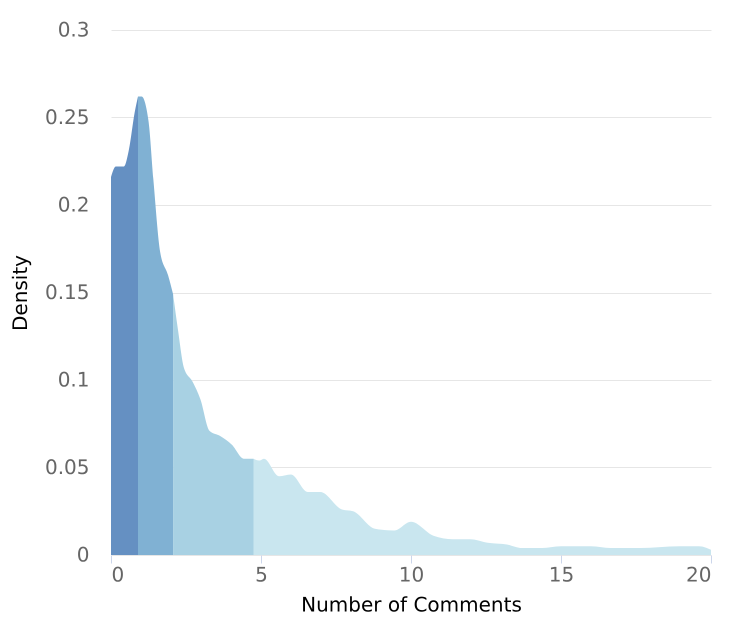 The height and width of the screenshot is (623, 733). I want to click on x-tick-label: 0, so click(118, 574).